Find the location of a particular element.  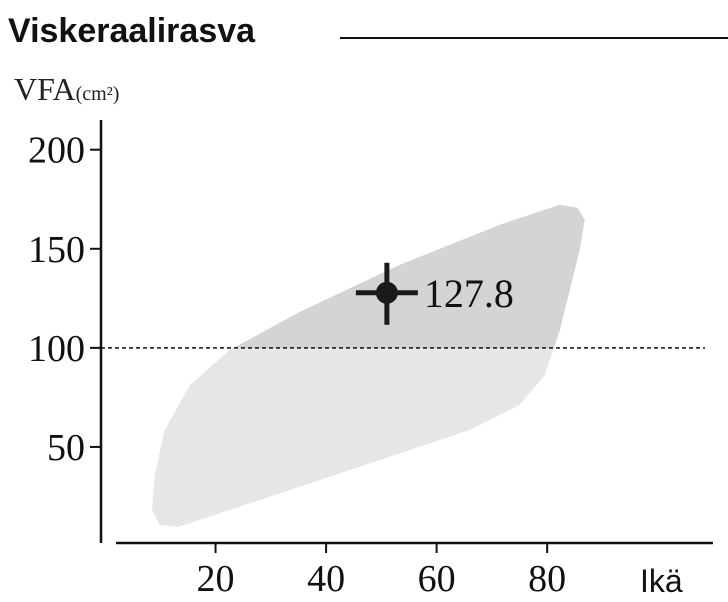

x-tick-label: 20 is located at coordinates (216, 579).